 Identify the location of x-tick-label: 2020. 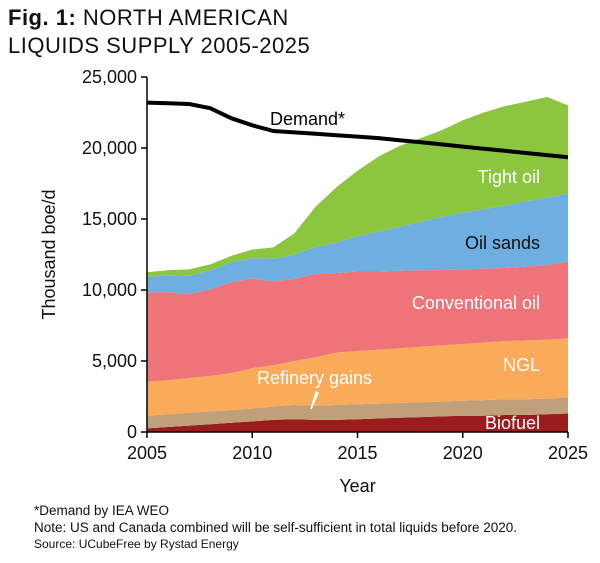
(463, 453).